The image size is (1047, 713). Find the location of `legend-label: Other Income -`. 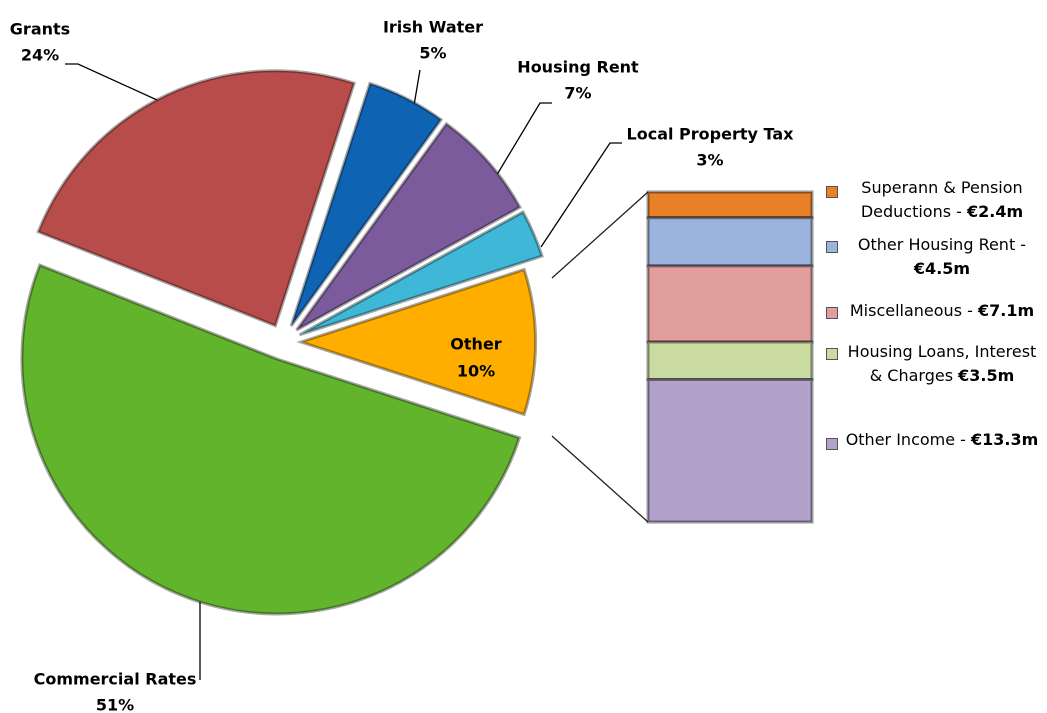

legend-label: Other Income - is located at coordinates (905, 439).